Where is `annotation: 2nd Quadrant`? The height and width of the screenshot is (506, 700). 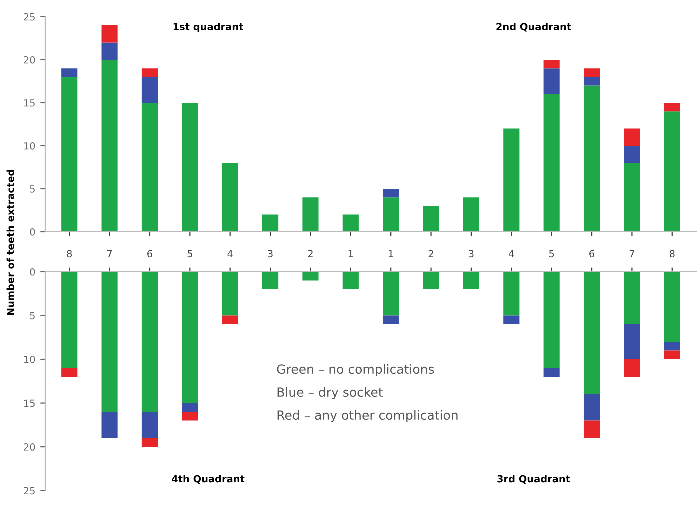 annotation: 2nd Quadrant is located at coordinates (534, 27).